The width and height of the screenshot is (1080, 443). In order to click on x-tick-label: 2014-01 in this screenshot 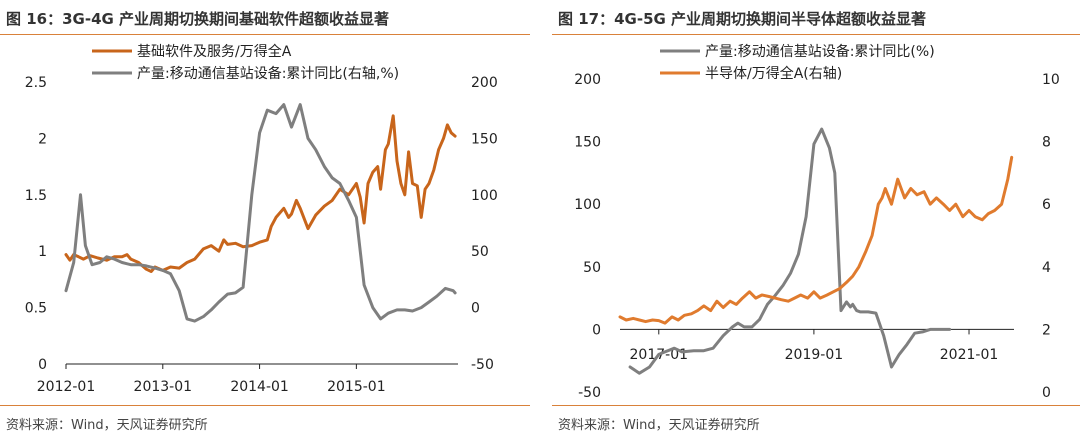, I will do `click(259, 387)`.